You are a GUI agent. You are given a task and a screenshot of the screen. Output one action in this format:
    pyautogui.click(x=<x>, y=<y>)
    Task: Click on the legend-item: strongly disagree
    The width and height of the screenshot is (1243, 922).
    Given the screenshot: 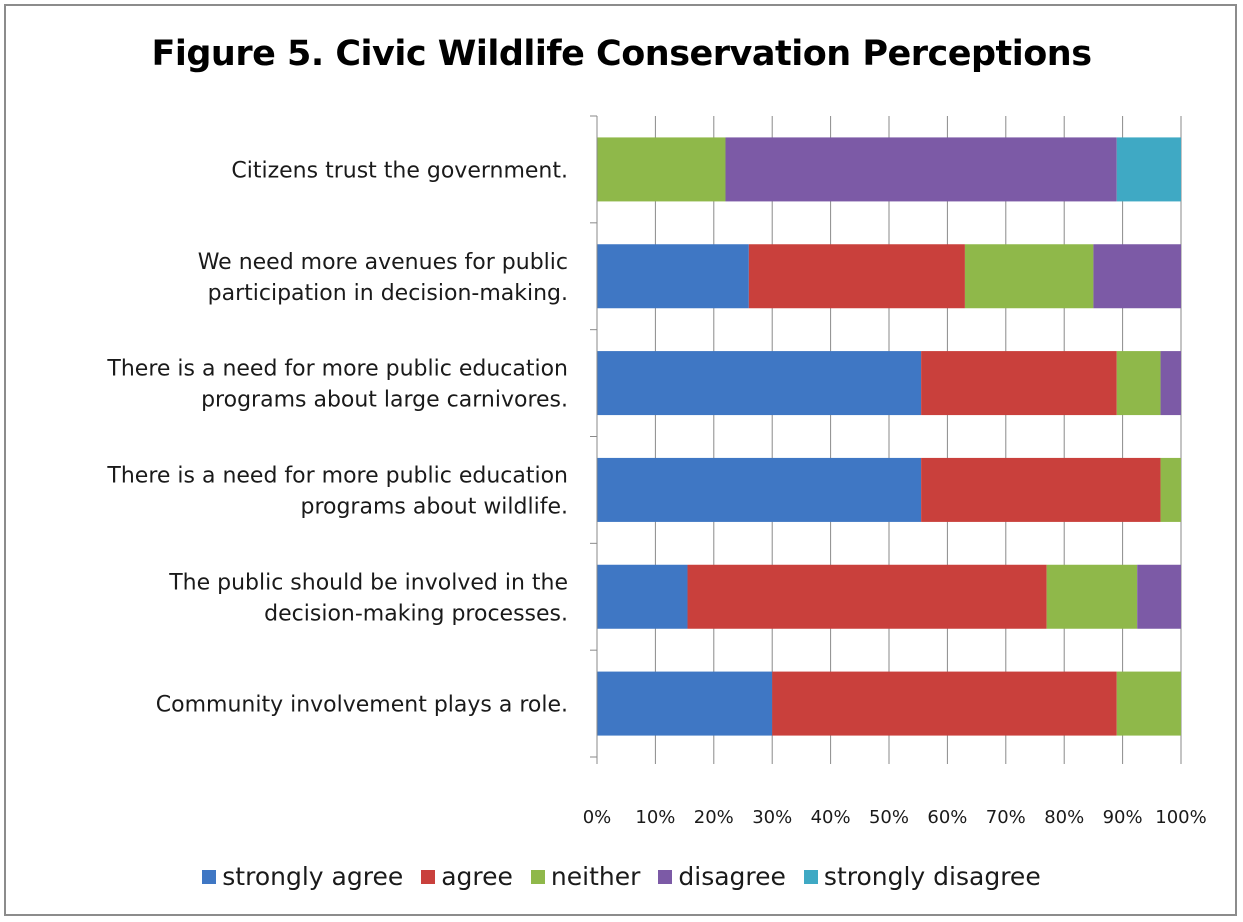 What is the action you would take?
    pyautogui.click(x=922, y=876)
    